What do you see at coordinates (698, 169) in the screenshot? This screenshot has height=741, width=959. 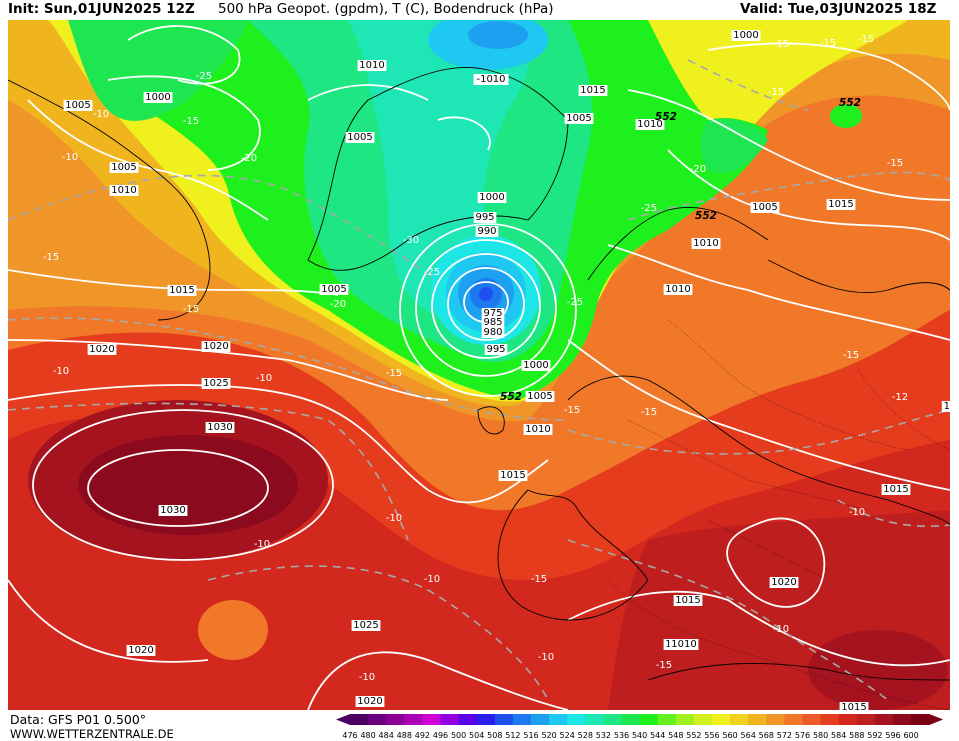 I see `temperature-label: -20` at bounding box center [698, 169].